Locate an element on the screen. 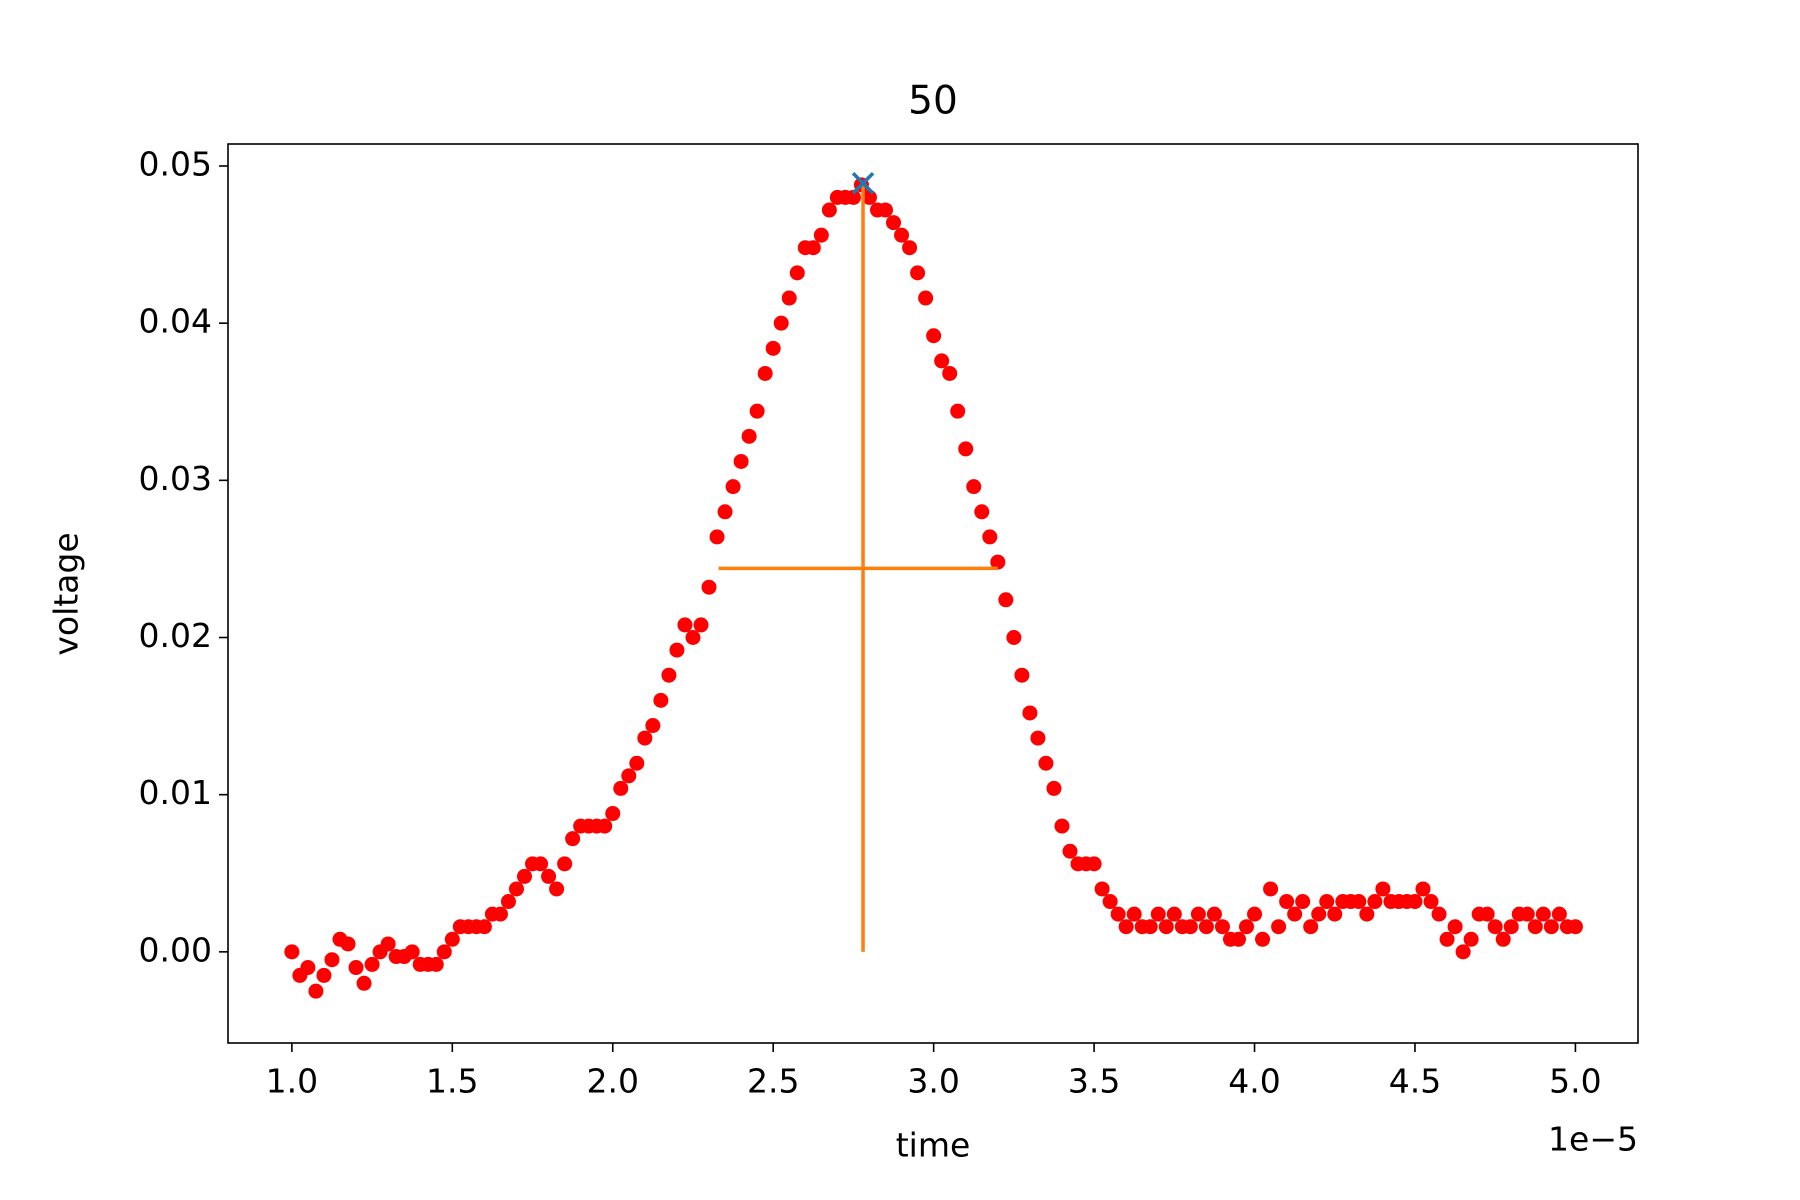 The image size is (1800, 1200). x-tick-label: 5.0 is located at coordinates (1575, 1081).